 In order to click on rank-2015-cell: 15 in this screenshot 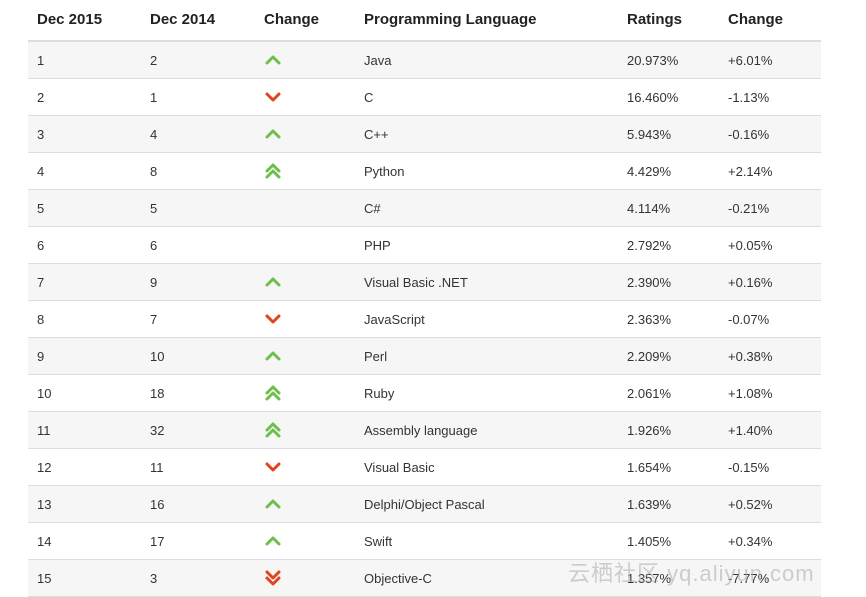, I will do `click(44, 578)`.